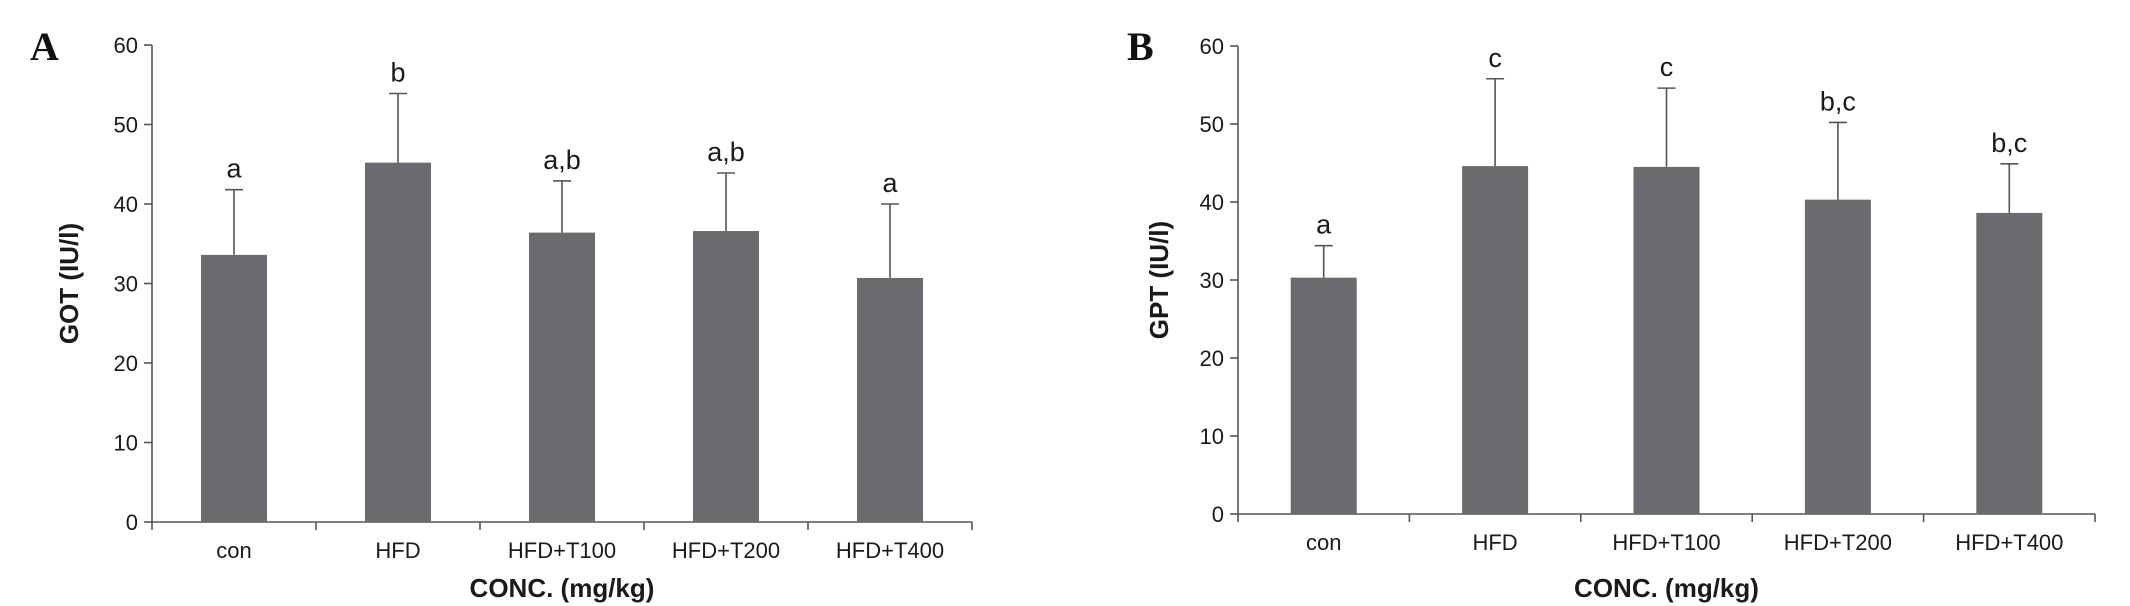  What do you see at coordinates (69, 283) in the screenshot?
I see `y-axis-label: GOT (IU/l)` at bounding box center [69, 283].